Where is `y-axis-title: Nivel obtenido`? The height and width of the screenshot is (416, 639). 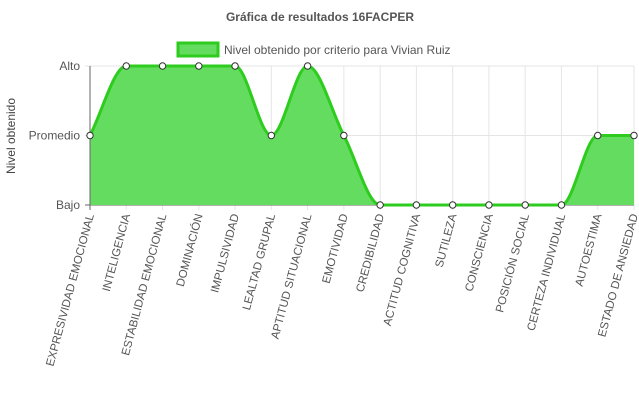
y-axis-title: Nivel obtenido is located at coordinates (11, 136).